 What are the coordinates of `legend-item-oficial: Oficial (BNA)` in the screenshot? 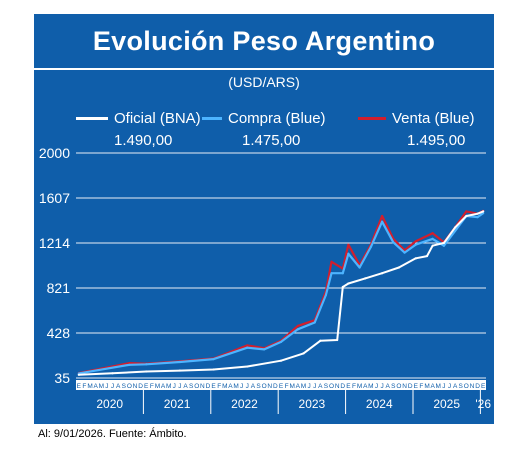 It's located at (138, 118).